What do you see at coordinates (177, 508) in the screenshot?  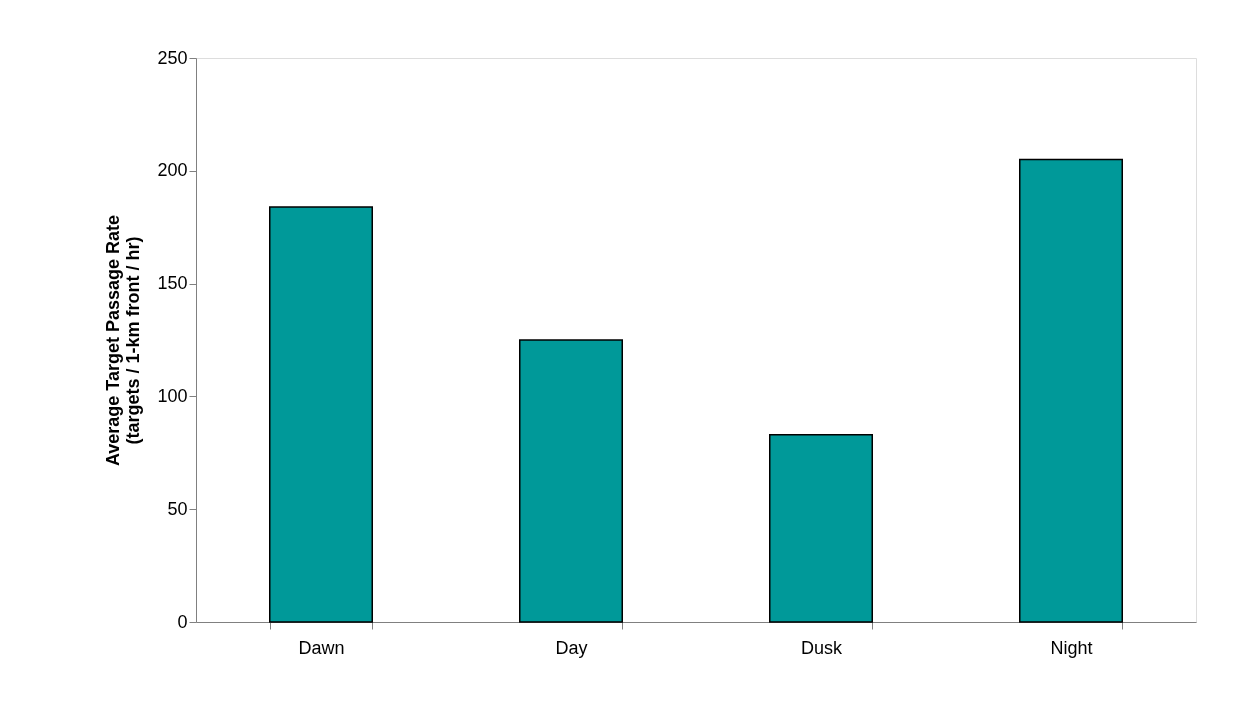 I see `y-tick-label: 50` at bounding box center [177, 508].